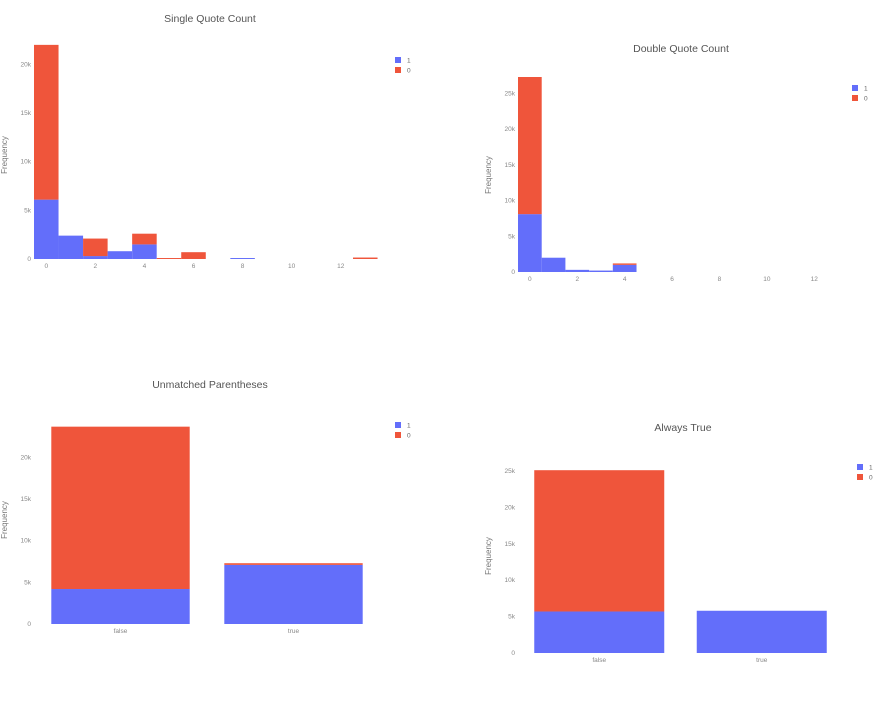 Image resolution: width=881 pixels, height=702 pixels. Describe the element at coordinates (682, 428) in the screenshot. I see `chart-title: Always True` at that location.